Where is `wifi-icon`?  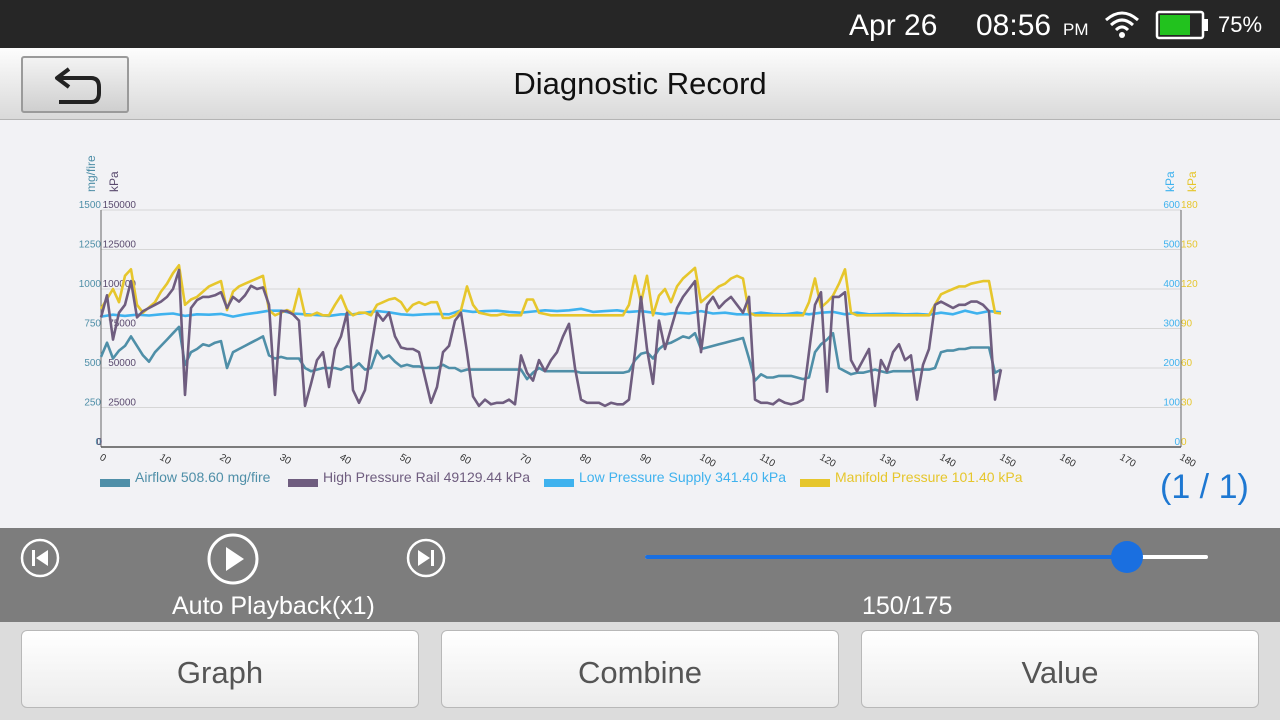 wifi-icon is located at coordinates (1122, 25).